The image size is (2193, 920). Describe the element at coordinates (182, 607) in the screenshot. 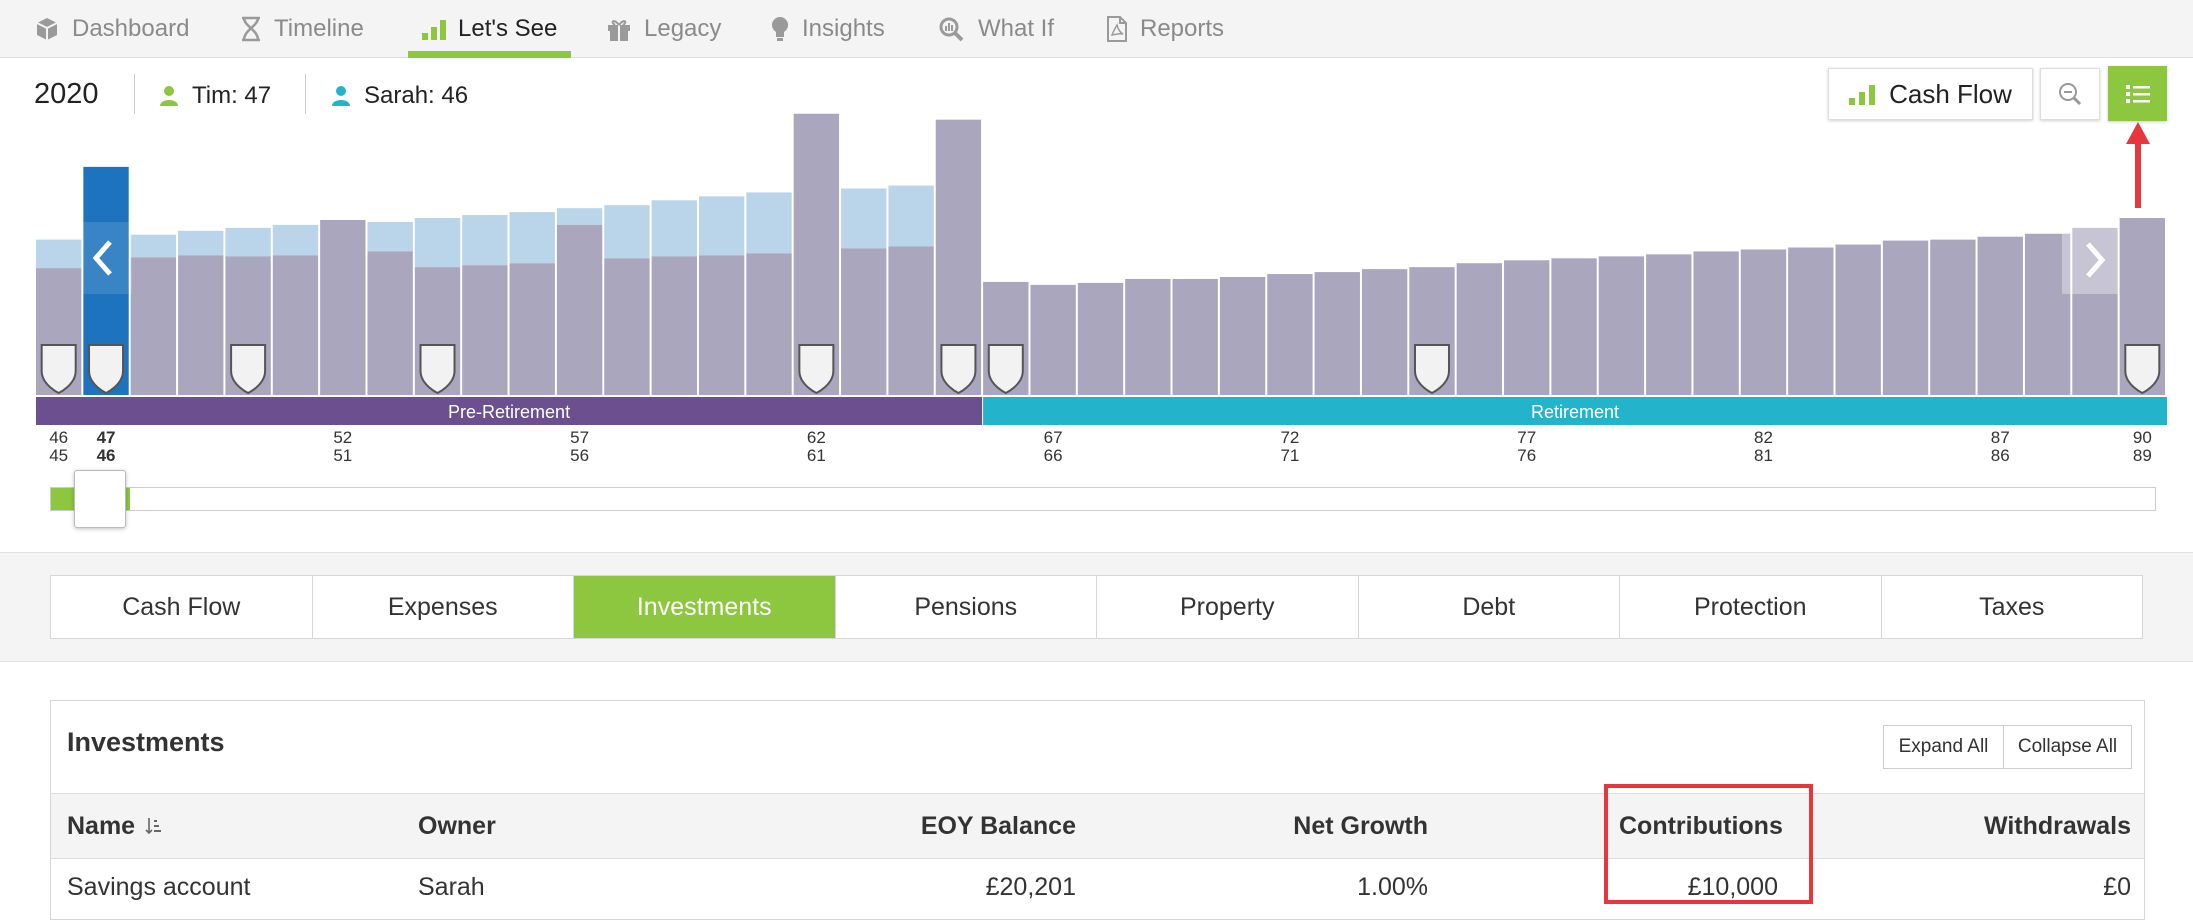

I see `subtab-cash-flow: Cash Flow` at that location.